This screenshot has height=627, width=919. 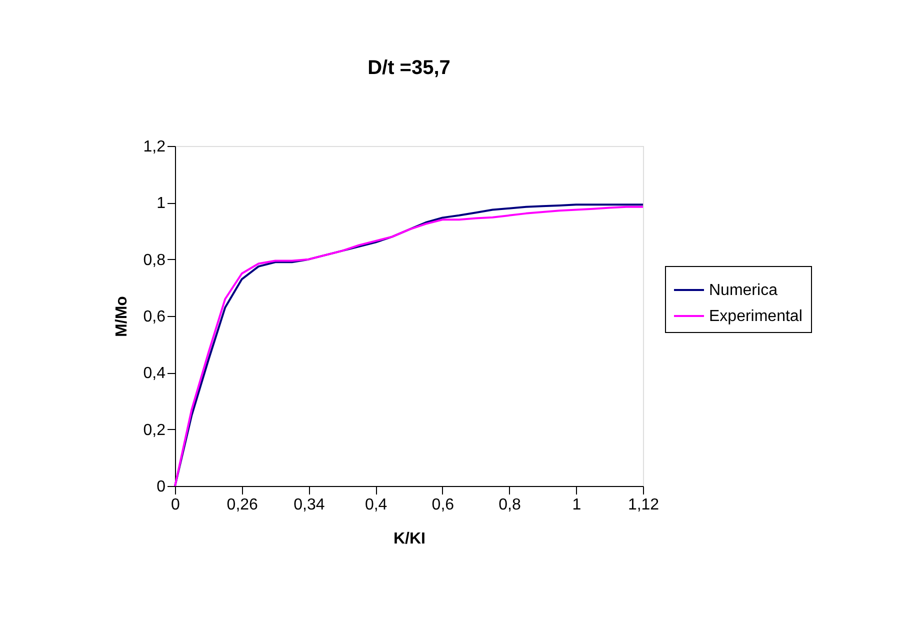 What do you see at coordinates (242, 505) in the screenshot?
I see `x-tick-label: 0,26` at bounding box center [242, 505].